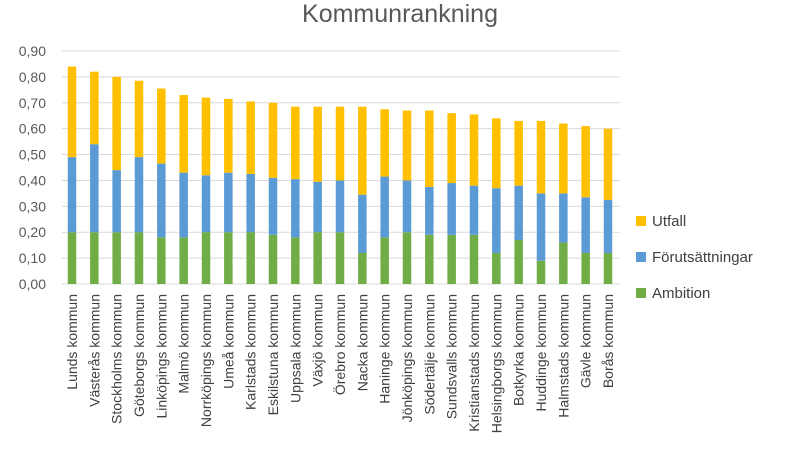 Image resolution: width=800 pixels, height=450 pixels. I want to click on x-category-label: Jönköpings kommun, so click(407, 358).